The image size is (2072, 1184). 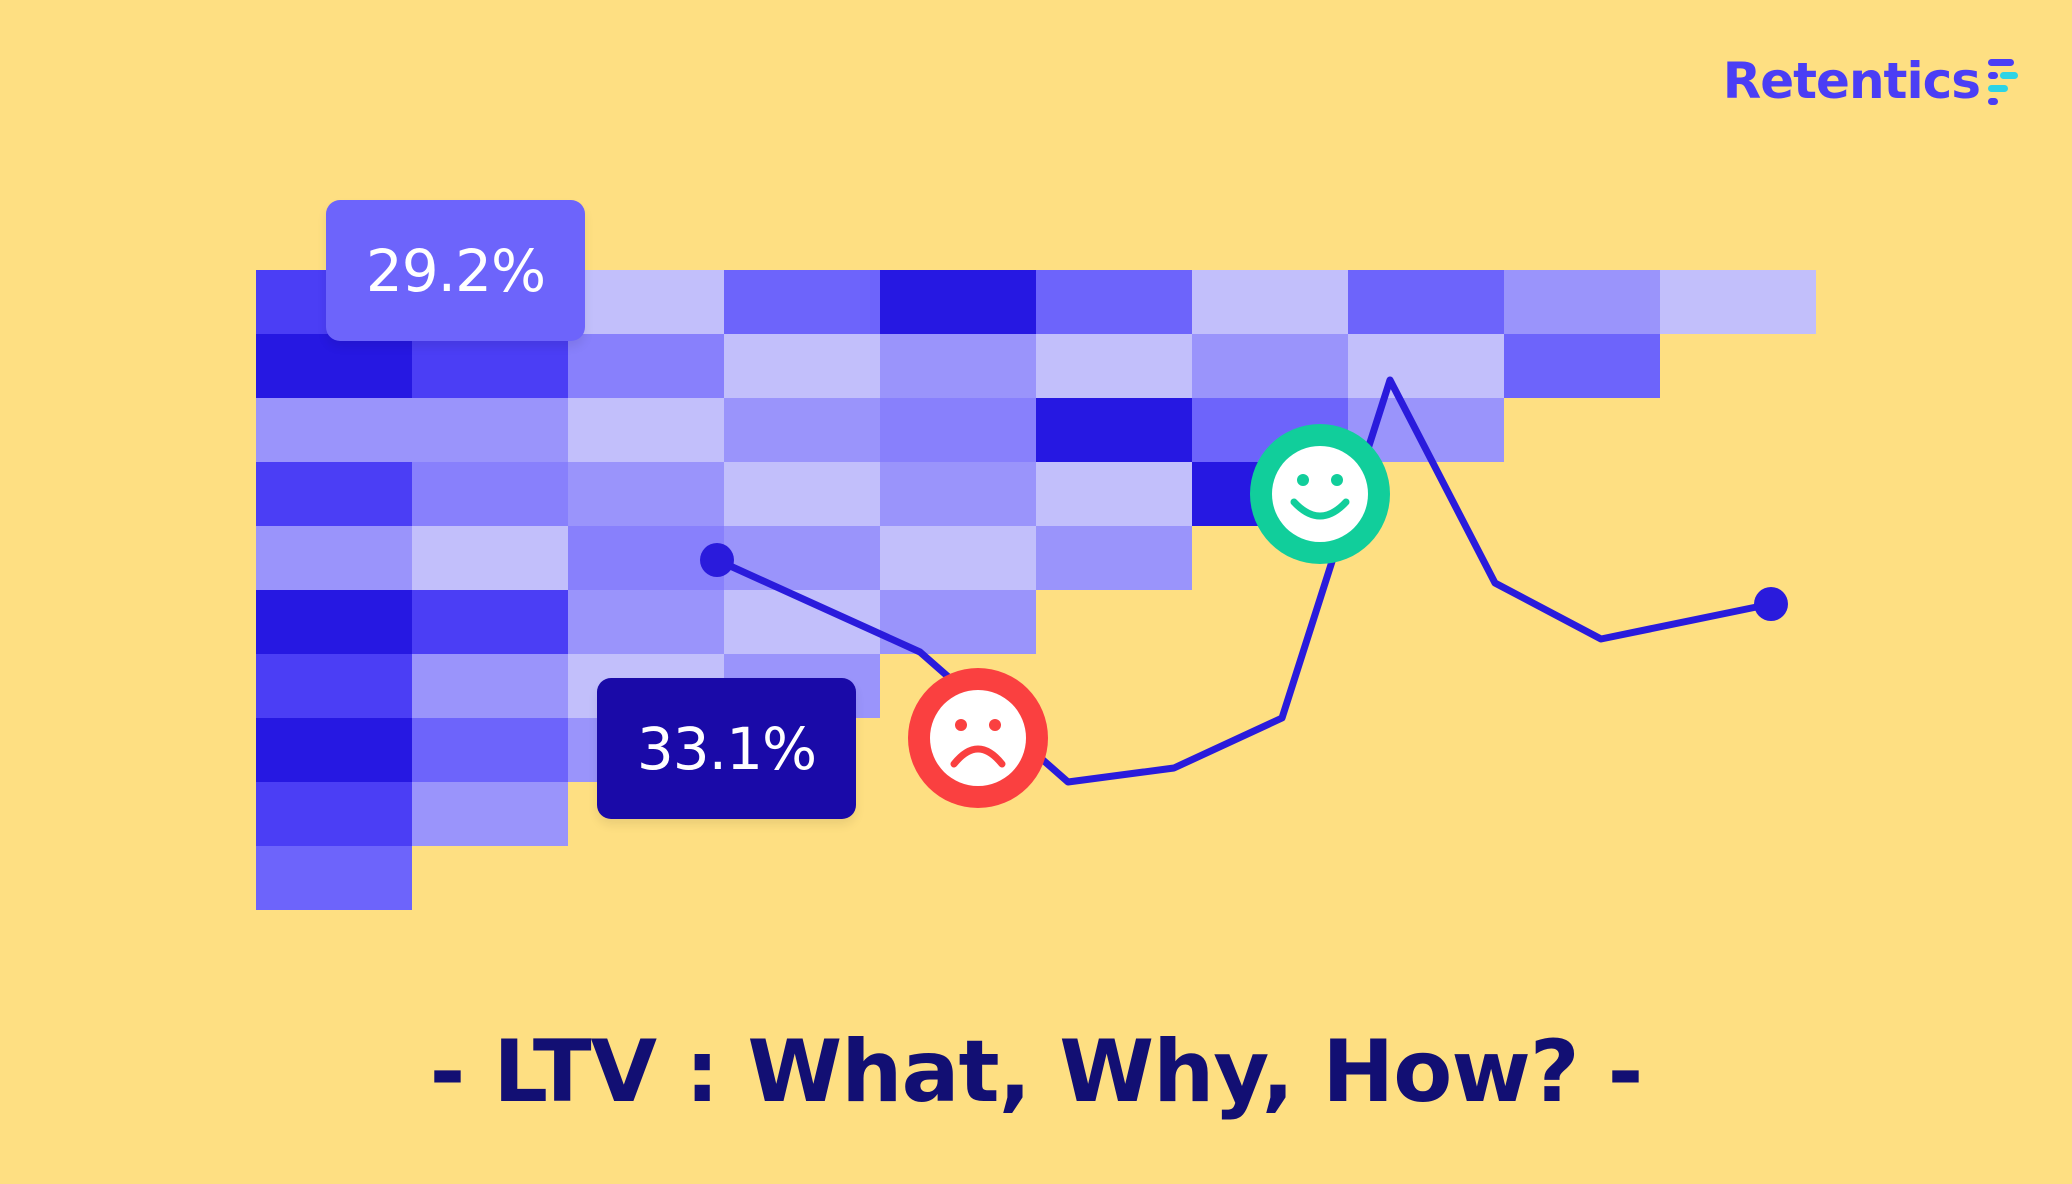 What do you see at coordinates (455, 270) in the screenshot?
I see `retention-badge-top: 29.2%` at bounding box center [455, 270].